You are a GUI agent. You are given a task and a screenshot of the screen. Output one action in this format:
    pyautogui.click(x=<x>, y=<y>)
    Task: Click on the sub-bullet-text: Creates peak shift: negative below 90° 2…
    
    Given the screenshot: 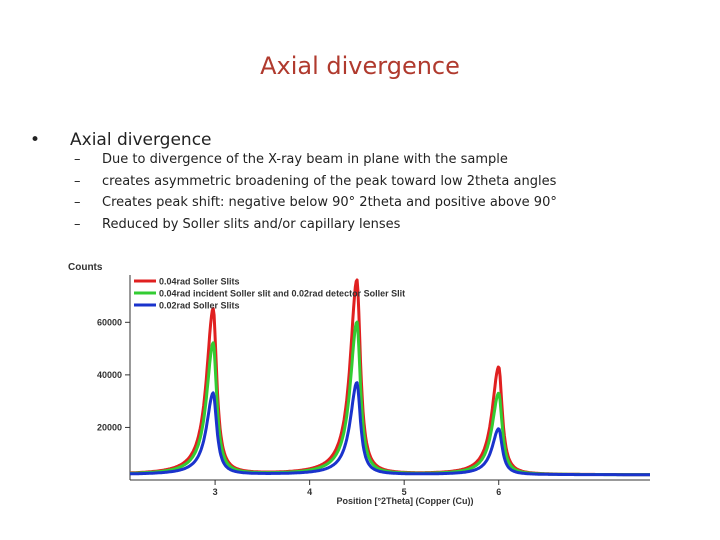 What is the action you would take?
    pyautogui.click(x=329, y=202)
    